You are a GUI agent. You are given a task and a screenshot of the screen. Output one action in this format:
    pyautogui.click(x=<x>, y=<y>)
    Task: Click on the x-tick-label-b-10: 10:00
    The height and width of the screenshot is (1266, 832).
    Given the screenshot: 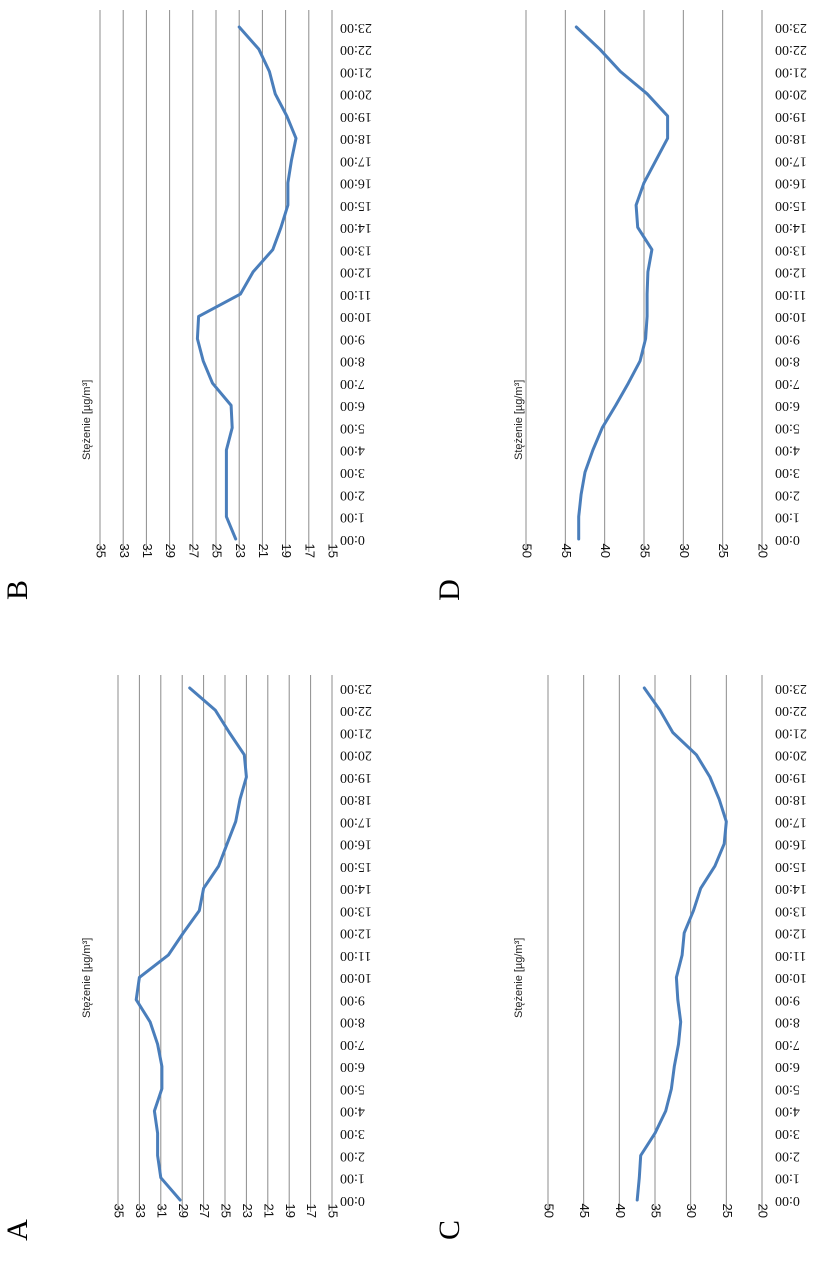 What is the action you would take?
    pyautogui.click(x=356, y=316)
    